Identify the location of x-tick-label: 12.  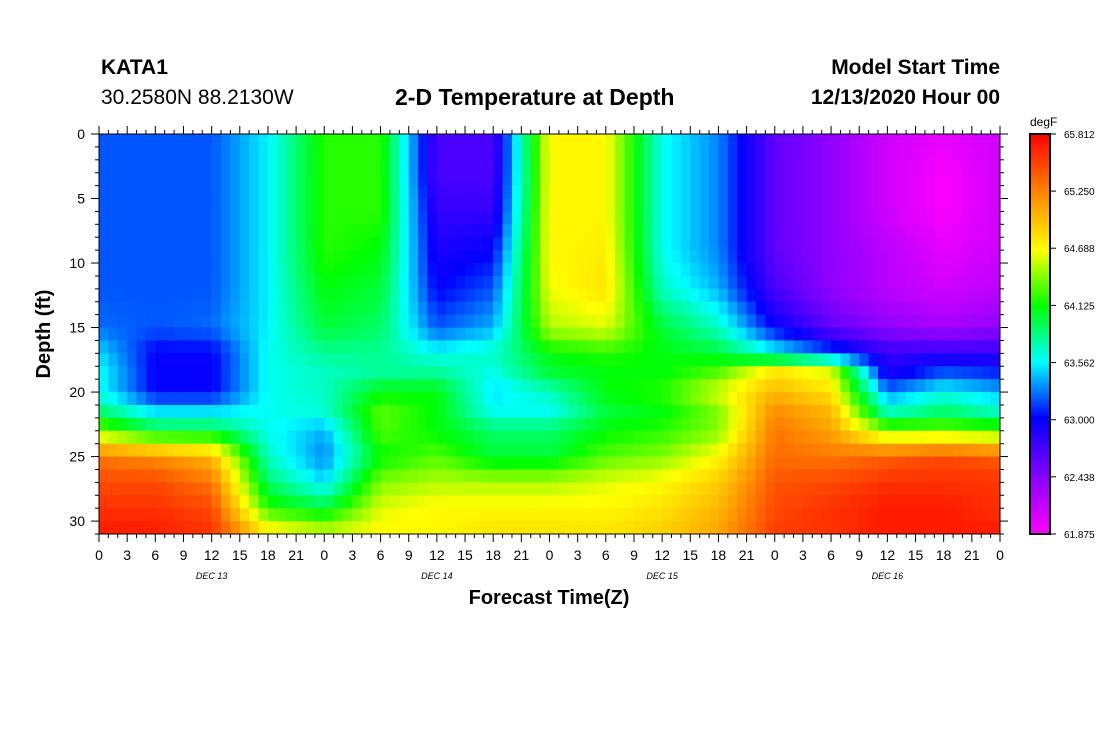
(212, 555).